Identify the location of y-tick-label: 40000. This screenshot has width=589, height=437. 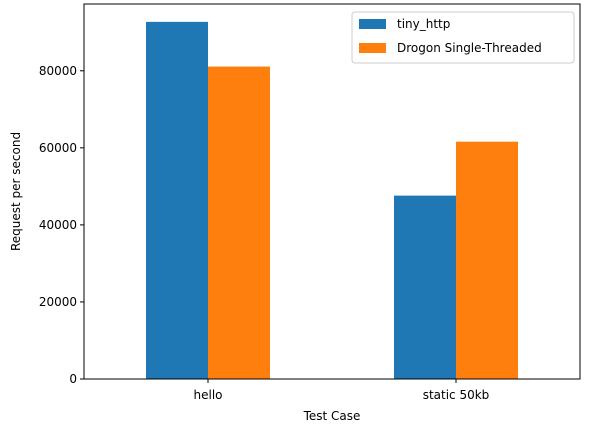
(58, 225).